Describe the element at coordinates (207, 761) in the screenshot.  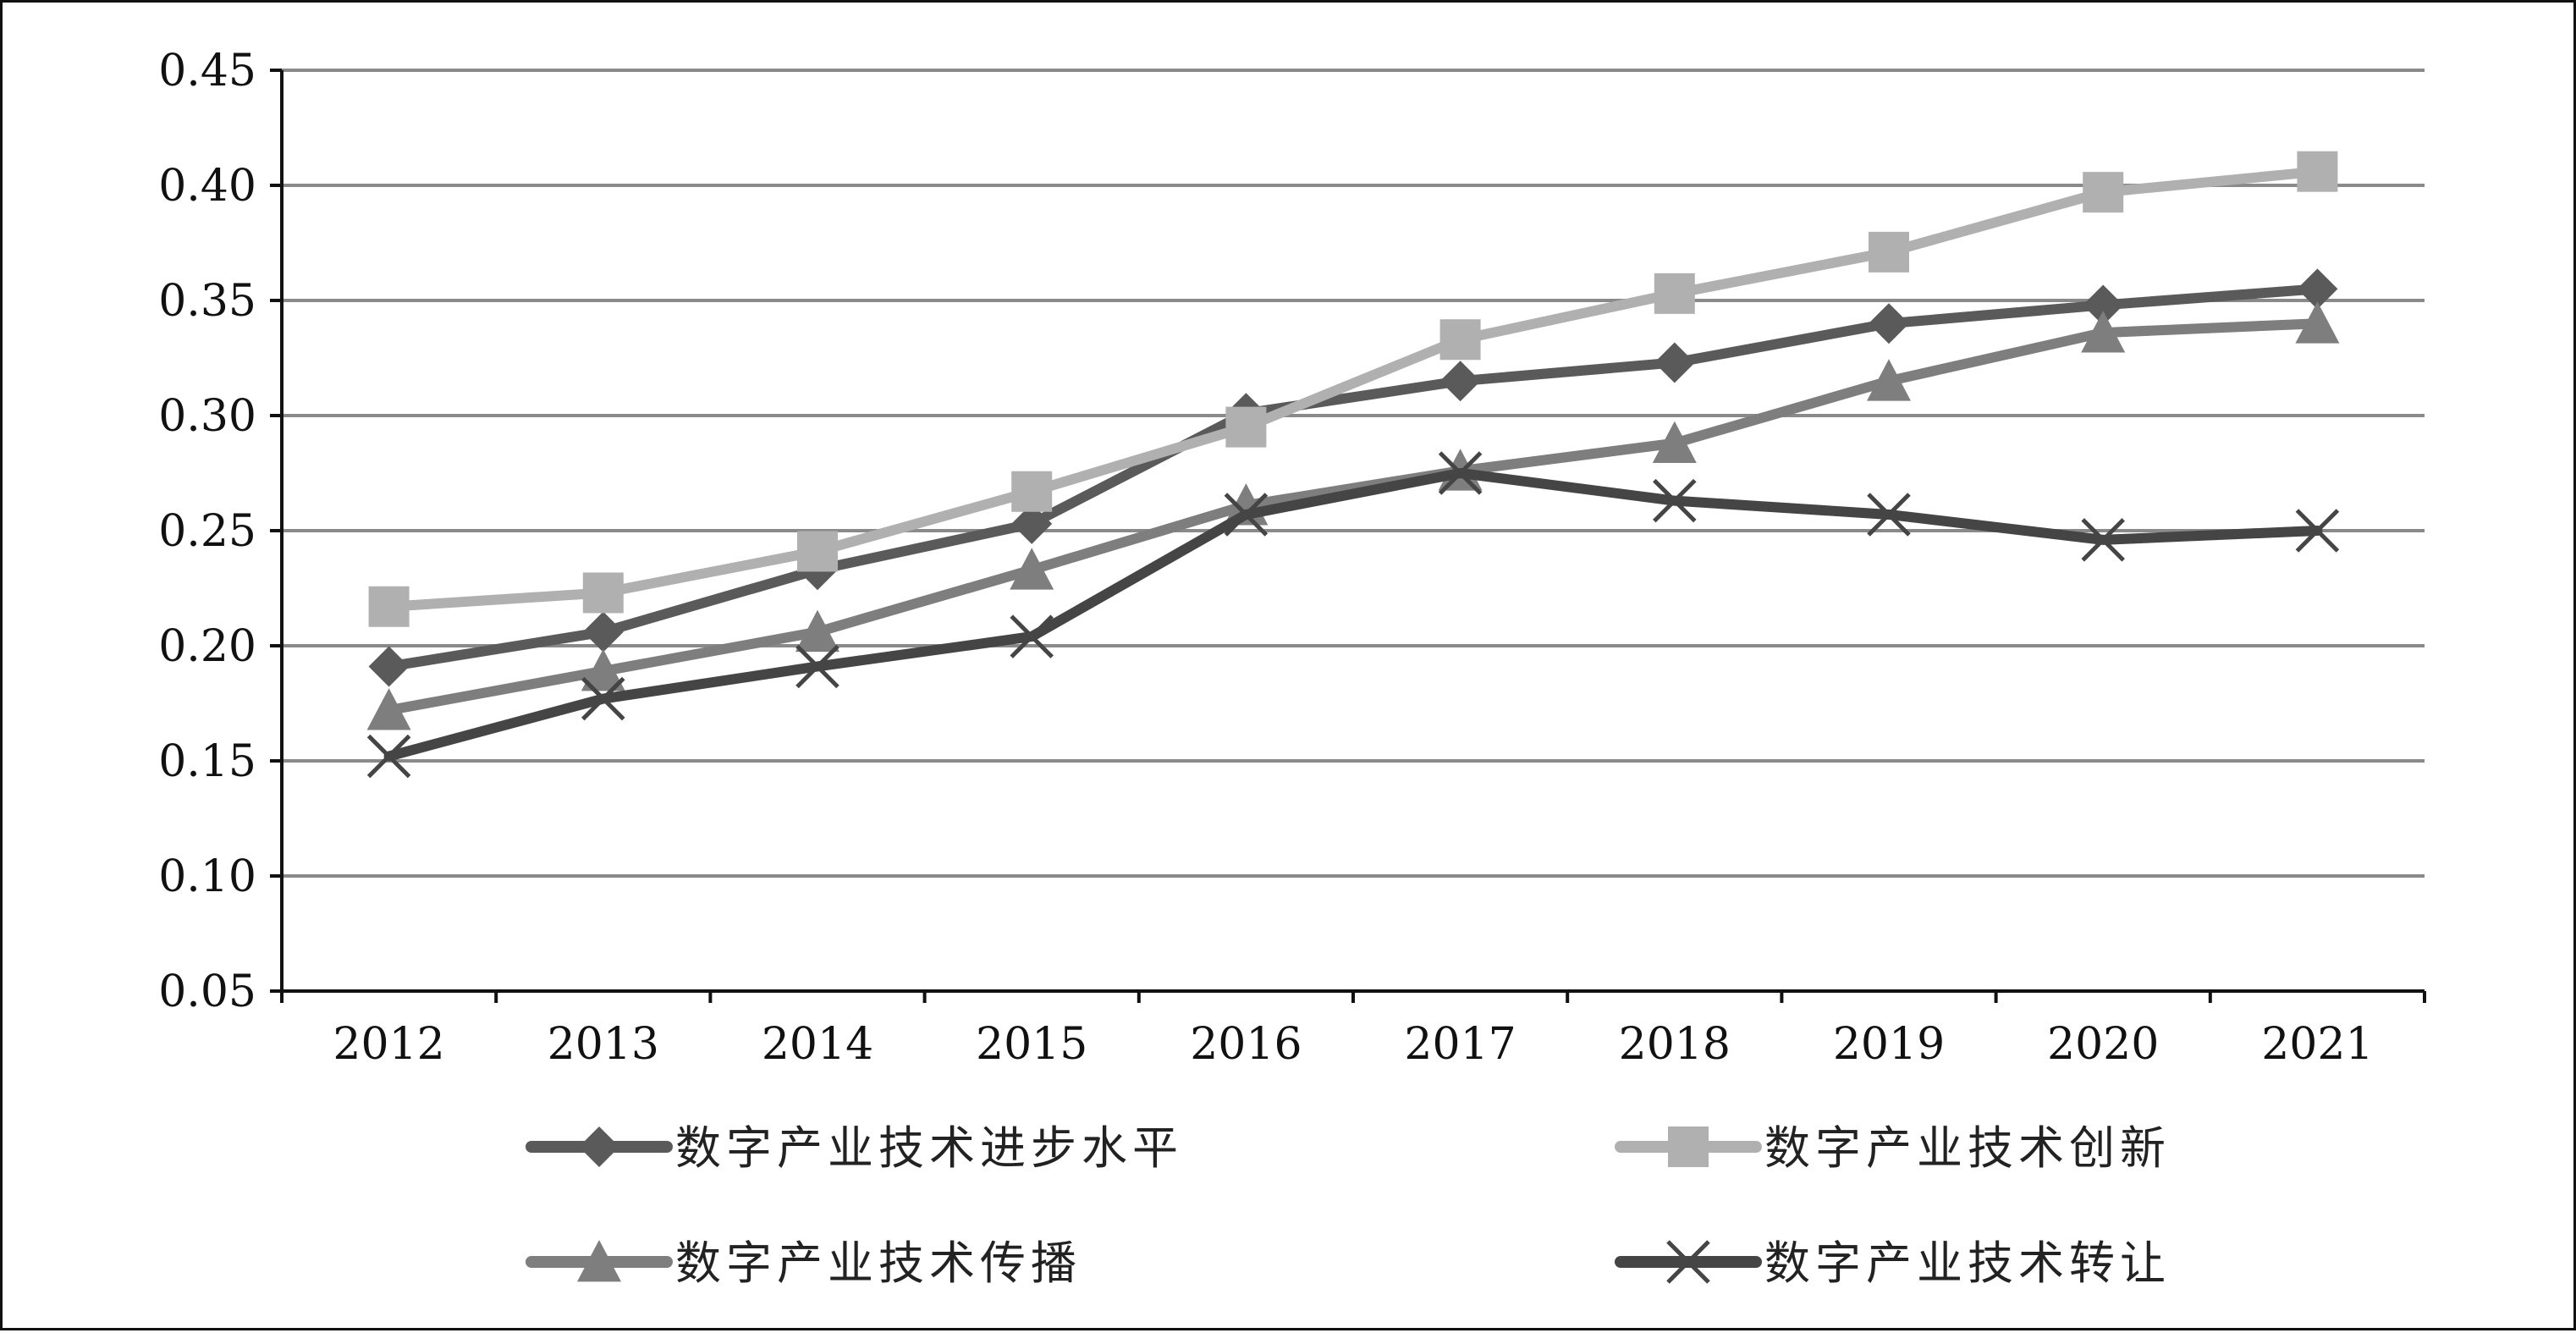
I see `y-tick-label: 0.15` at that location.